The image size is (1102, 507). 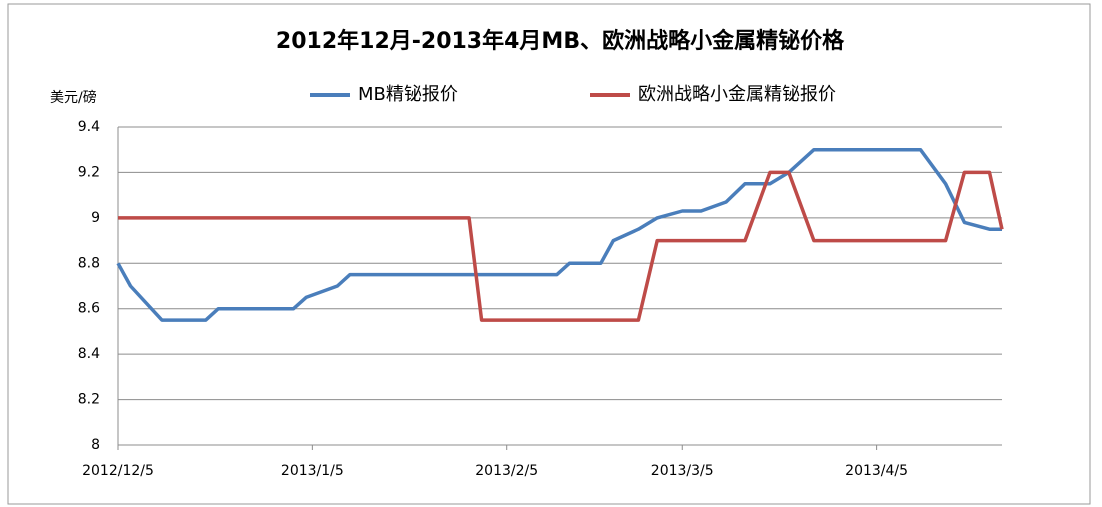 I want to click on y-tick-label: 8.4, so click(x=89, y=354).